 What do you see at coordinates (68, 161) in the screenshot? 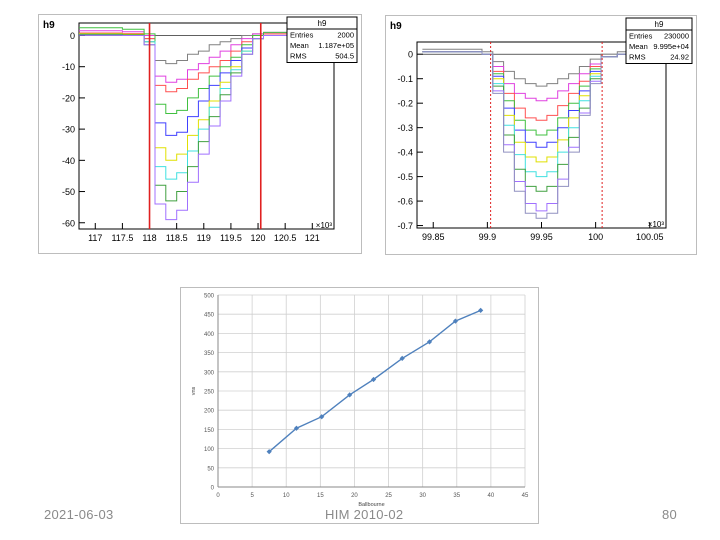
I see `y-tick-label: -40` at bounding box center [68, 161].